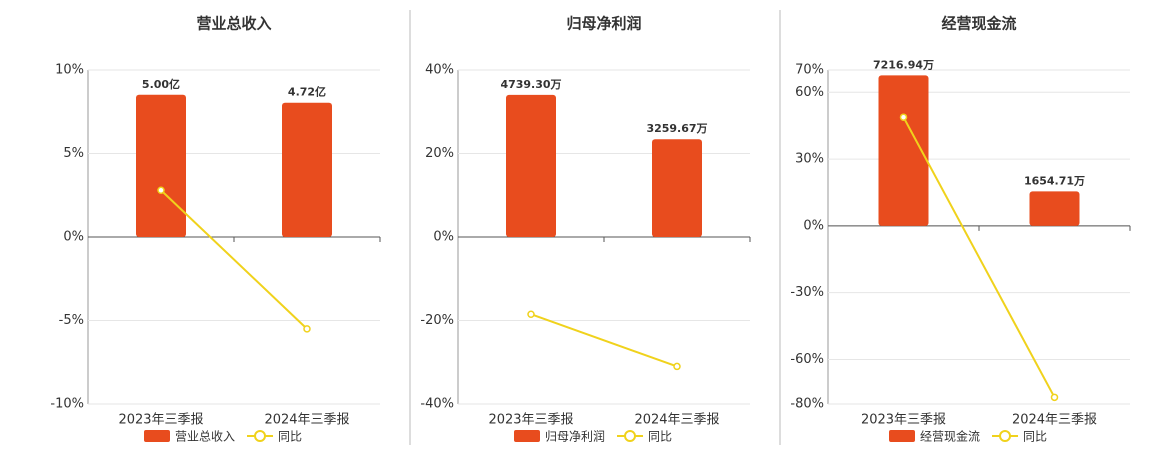 This screenshot has width=1160, height=450. Describe the element at coordinates (903, 64) in the screenshot. I see `data-label: 7216.94万` at that location.